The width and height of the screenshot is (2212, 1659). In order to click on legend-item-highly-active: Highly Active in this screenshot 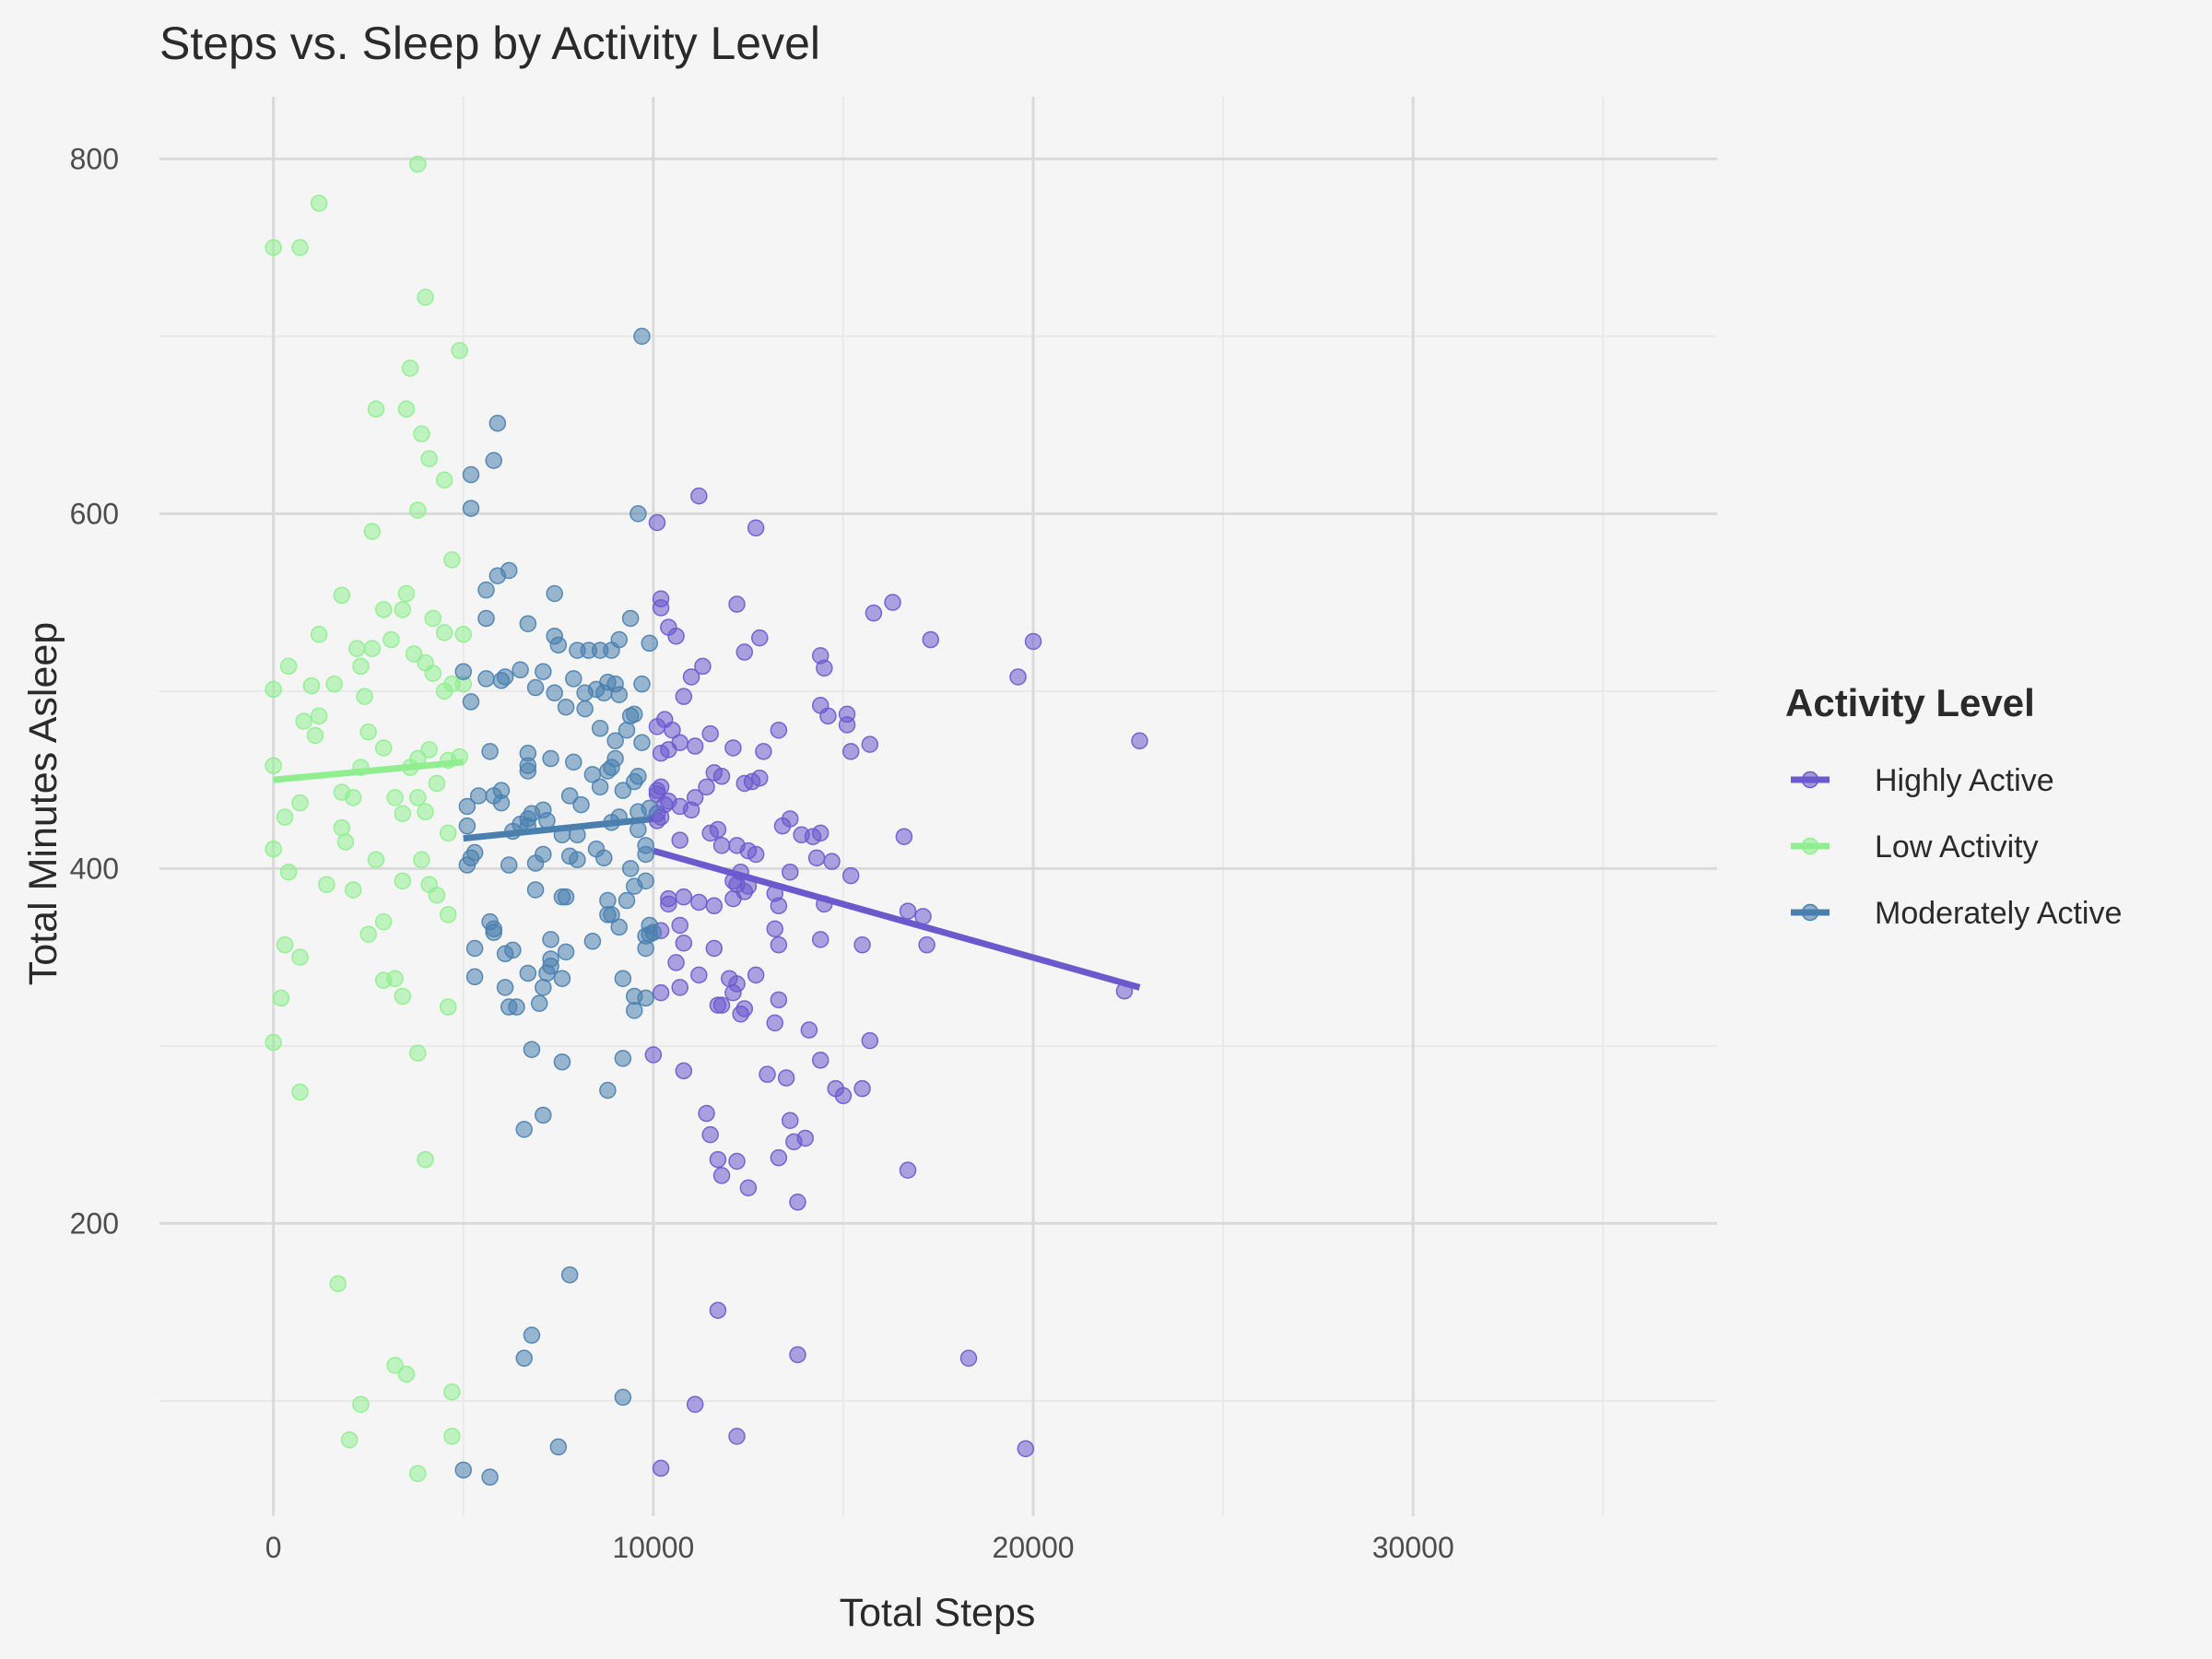, I will do `click(1922, 780)`.